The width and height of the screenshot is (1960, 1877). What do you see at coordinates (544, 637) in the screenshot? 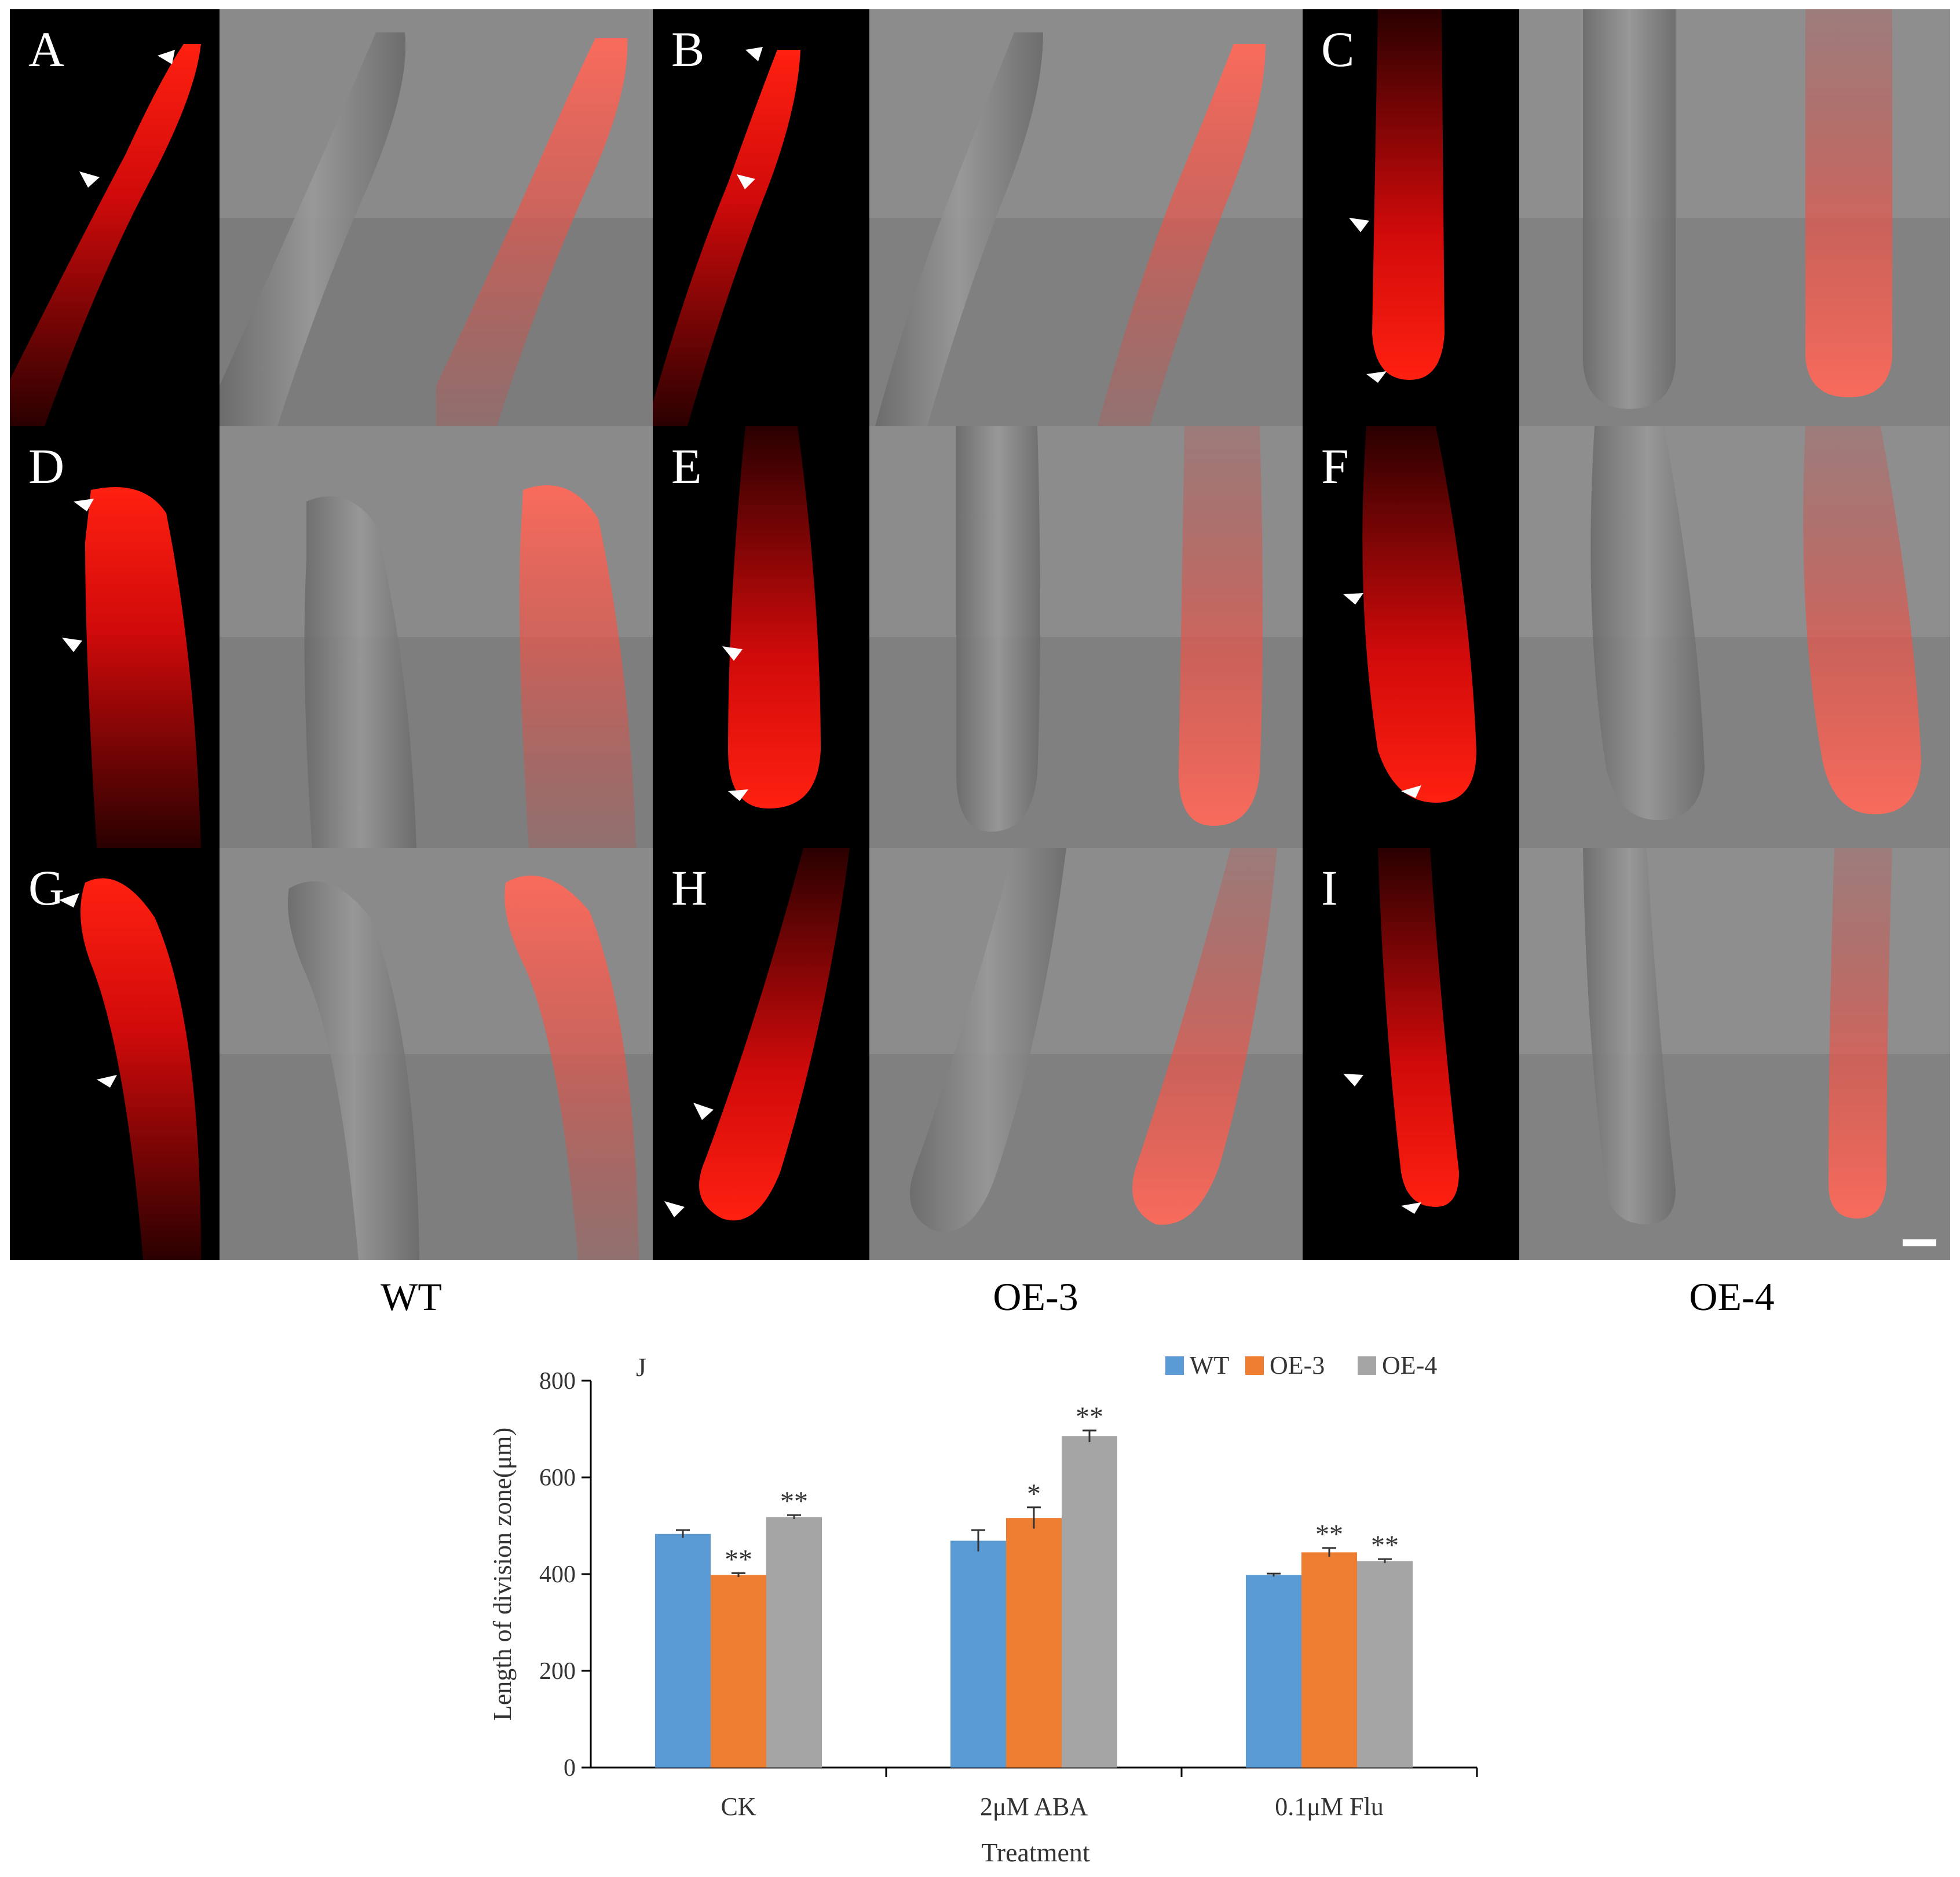
I see `panel-d-merged` at bounding box center [544, 637].